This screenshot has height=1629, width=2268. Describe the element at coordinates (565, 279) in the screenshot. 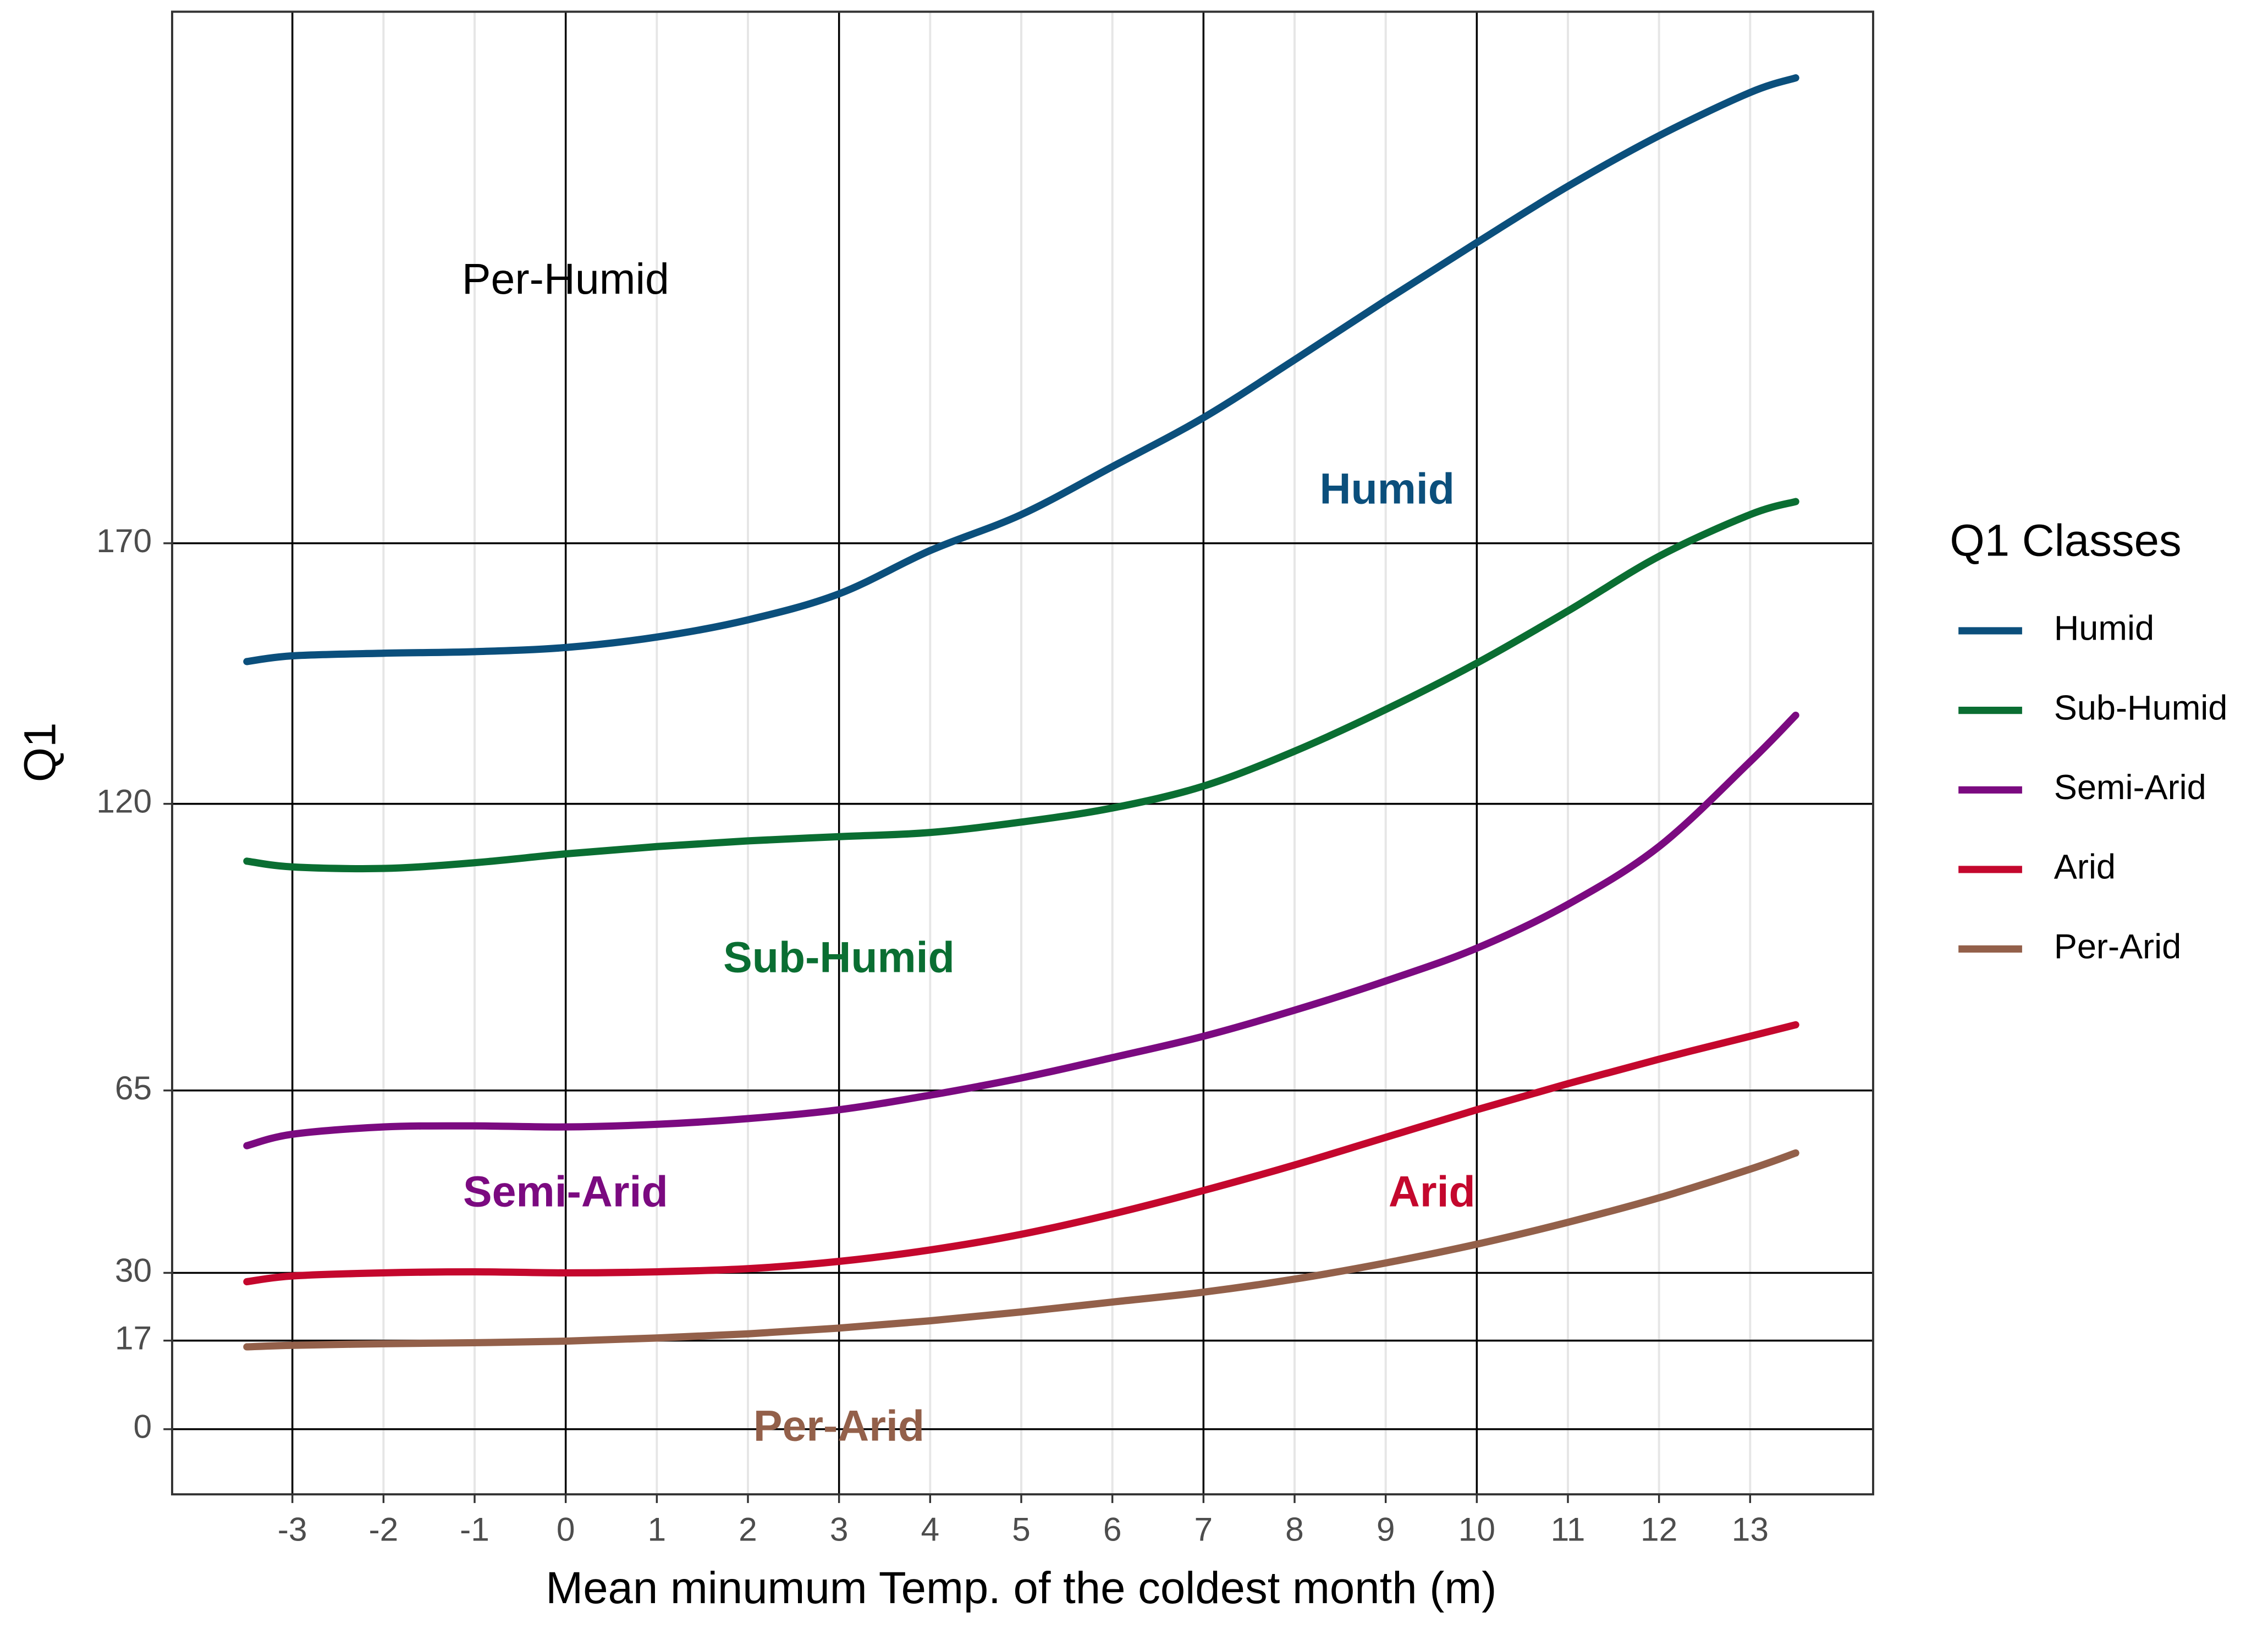

I see `annotation: Per-Humid` at that location.